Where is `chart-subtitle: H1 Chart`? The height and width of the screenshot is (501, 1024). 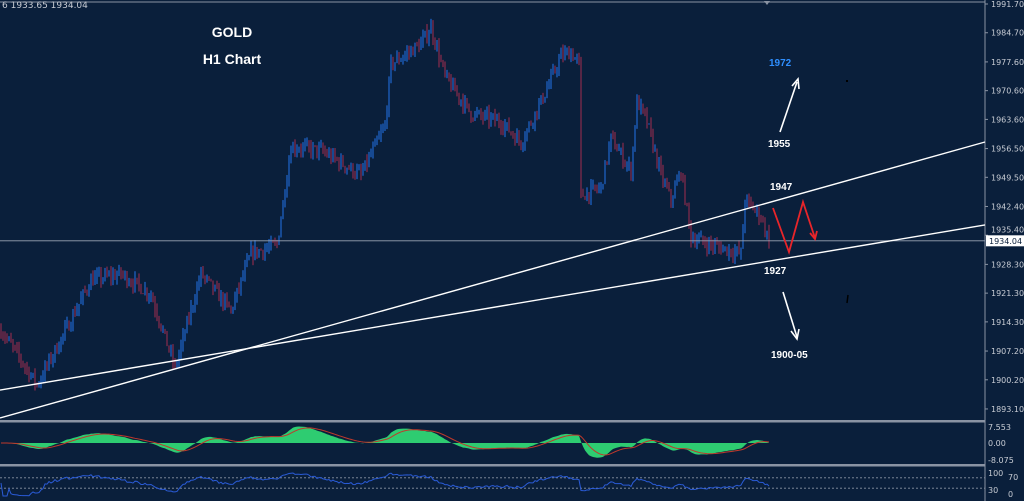
chart-subtitle: H1 Chart is located at coordinates (232, 59).